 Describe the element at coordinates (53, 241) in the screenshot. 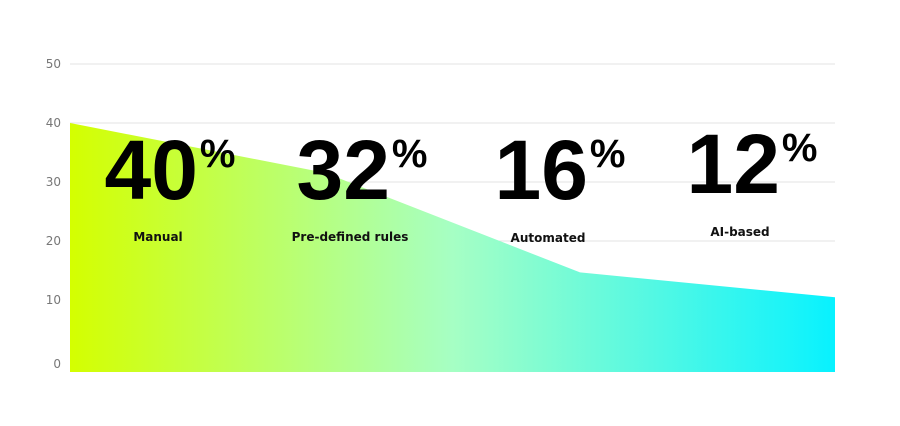

I see `y-tick-label: 20` at that location.